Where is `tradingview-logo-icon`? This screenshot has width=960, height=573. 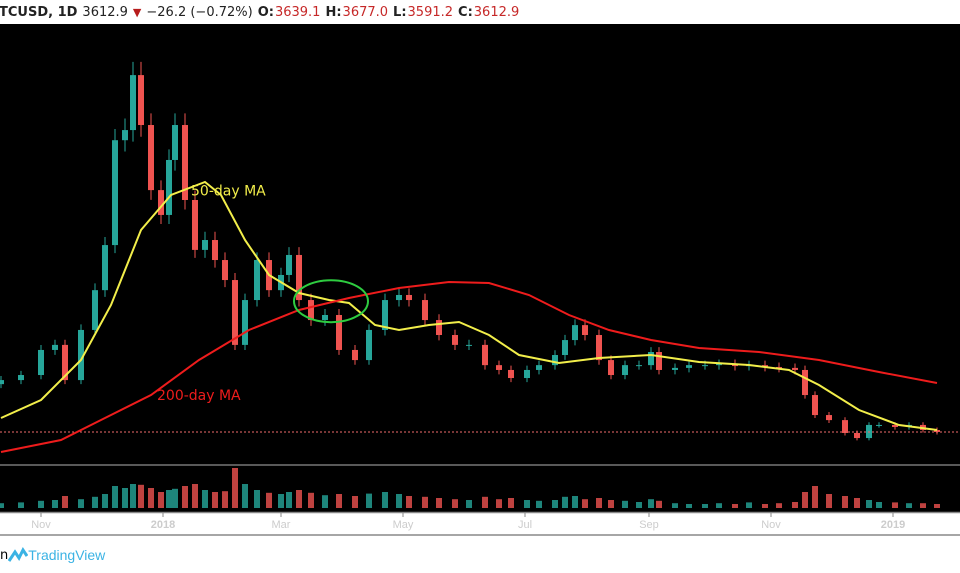
tradingview-logo-icon is located at coordinates (18, 555).